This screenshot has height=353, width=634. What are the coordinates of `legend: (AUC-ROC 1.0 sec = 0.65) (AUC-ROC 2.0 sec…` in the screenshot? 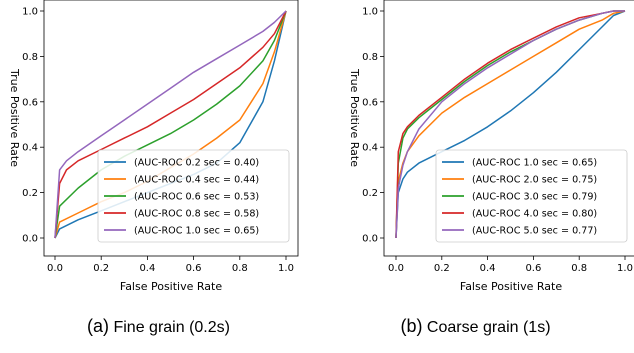 It's located at (531, 196).